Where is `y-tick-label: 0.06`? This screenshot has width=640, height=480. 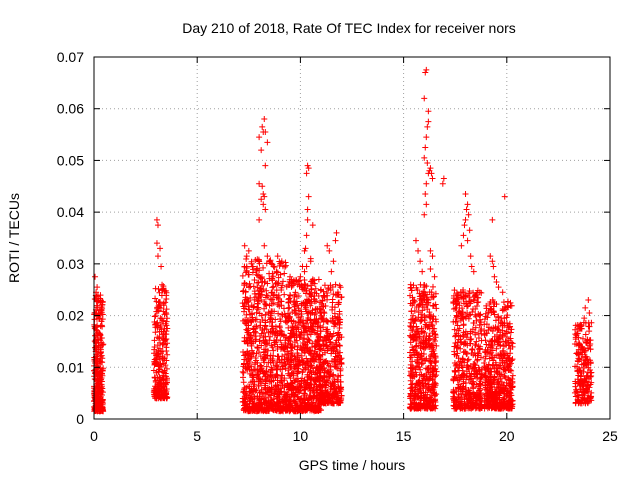
y-tick-label: 0.06 is located at coordinates (70, 109).